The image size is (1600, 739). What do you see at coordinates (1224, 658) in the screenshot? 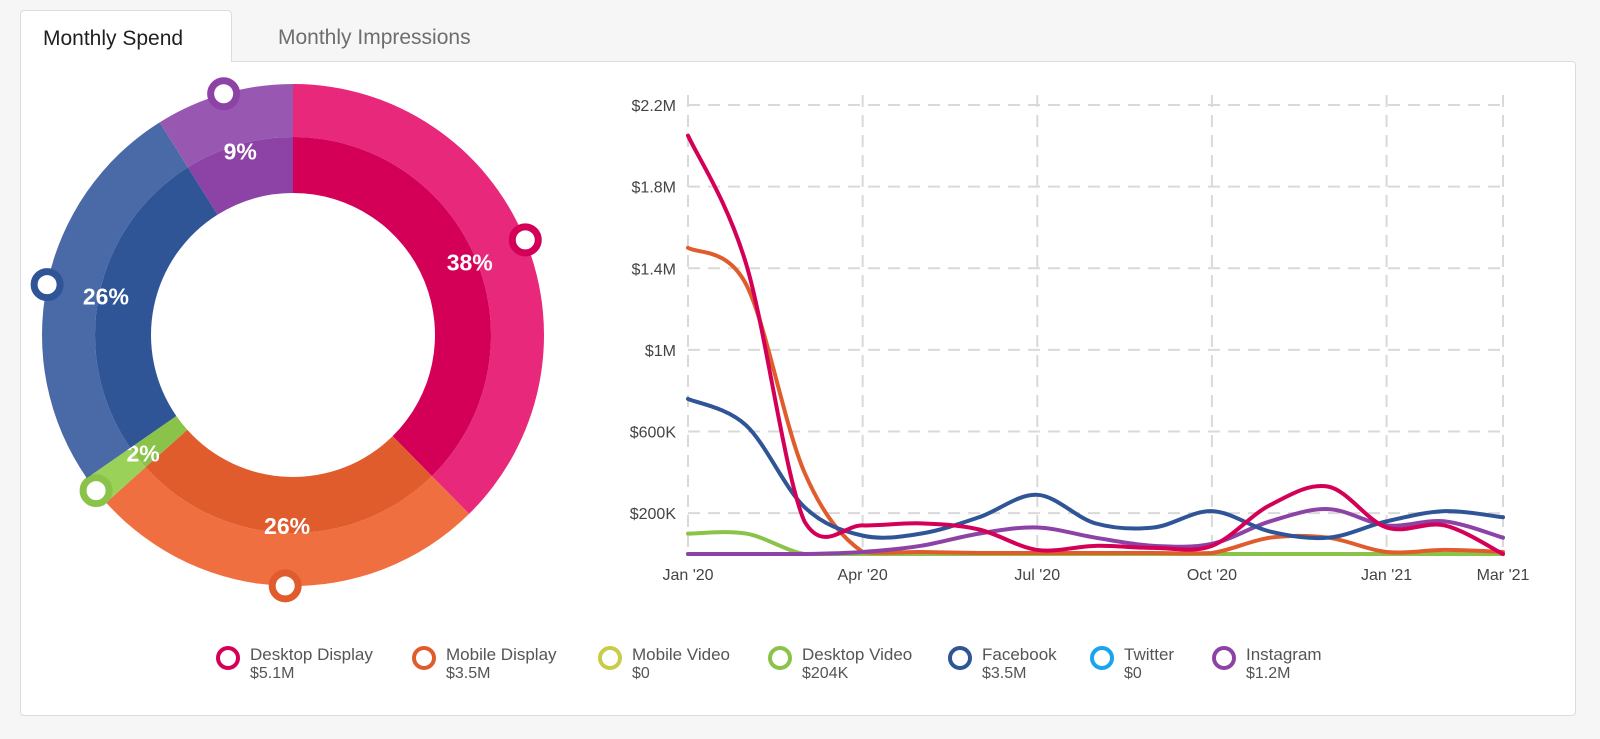
I see `instagram-ring-icon` at bounding box center [1224, 658].